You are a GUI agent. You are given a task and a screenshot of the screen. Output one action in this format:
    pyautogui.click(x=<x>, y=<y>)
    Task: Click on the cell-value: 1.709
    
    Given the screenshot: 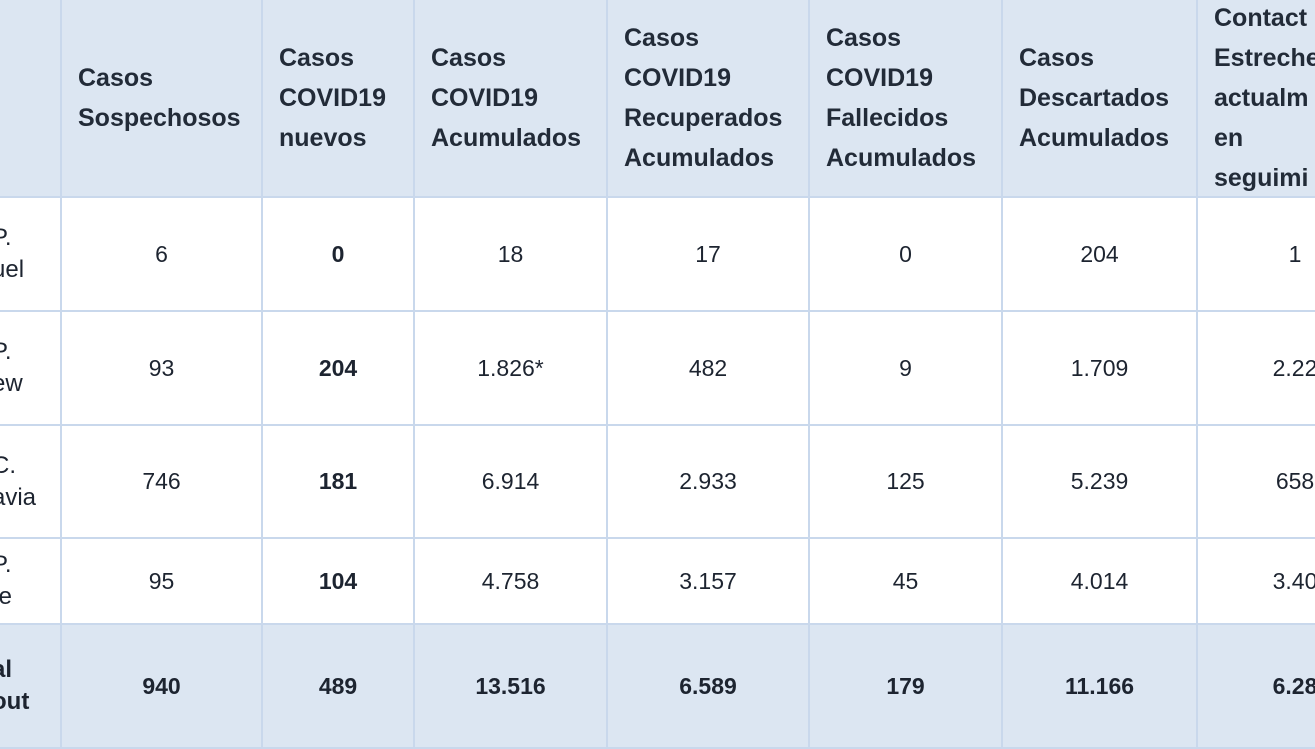 What is the action you would take?
    pyautogui.click(x=1099, y=367)
    